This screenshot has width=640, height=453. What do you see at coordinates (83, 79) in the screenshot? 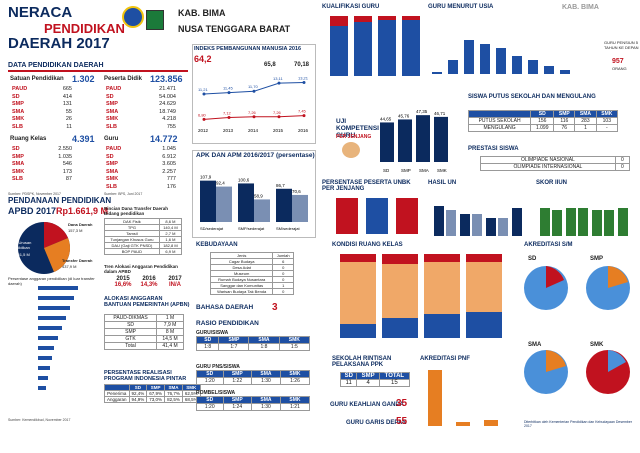
I see `satuan-total: 1.302` at bounding box center [83, 79].